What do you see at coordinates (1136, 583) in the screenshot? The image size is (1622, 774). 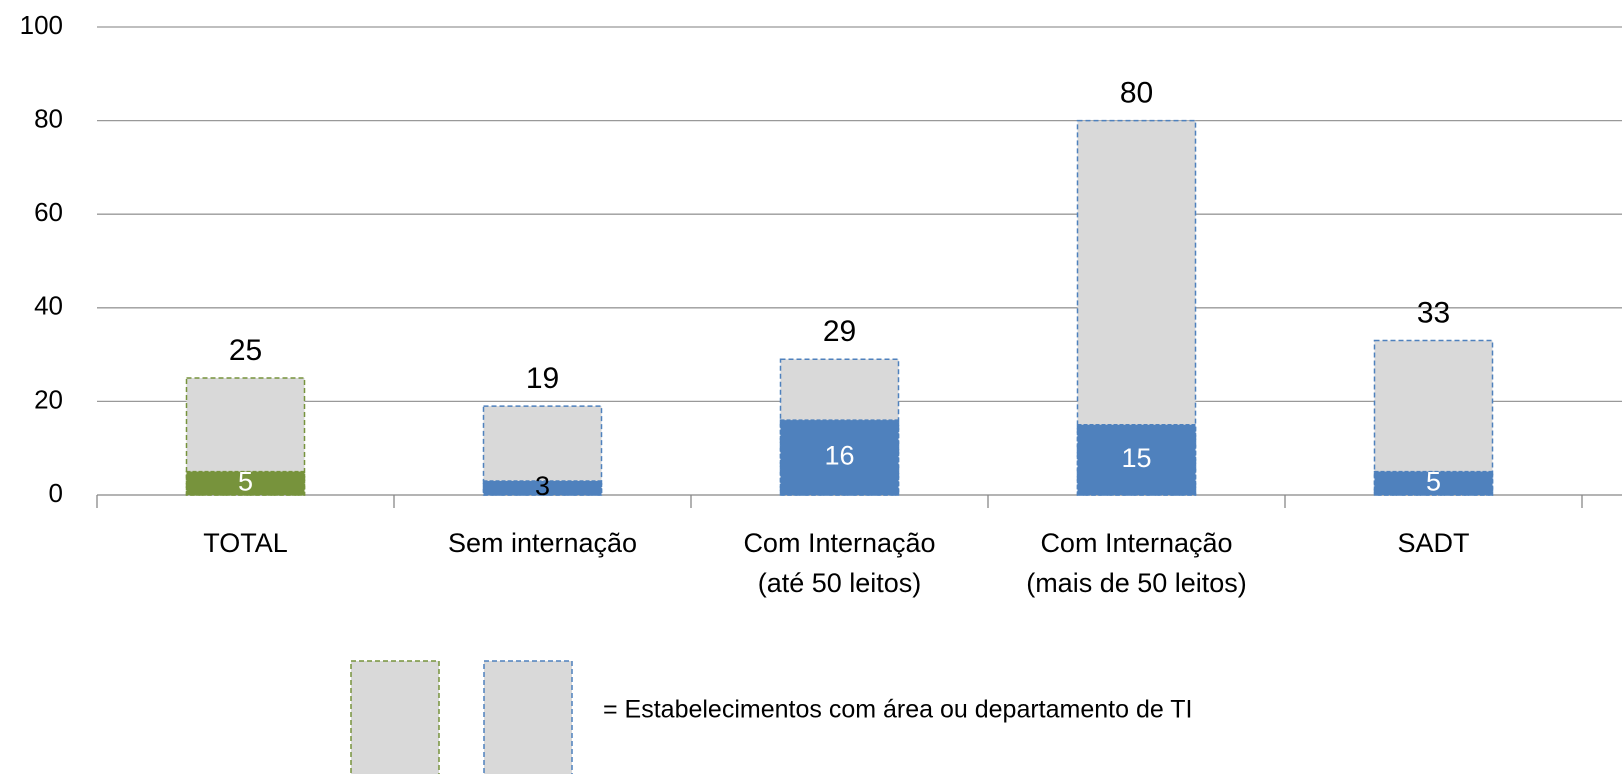 I see `x-tick-label: (mais de 50 leitos)` at bounding box center [1136, 583].